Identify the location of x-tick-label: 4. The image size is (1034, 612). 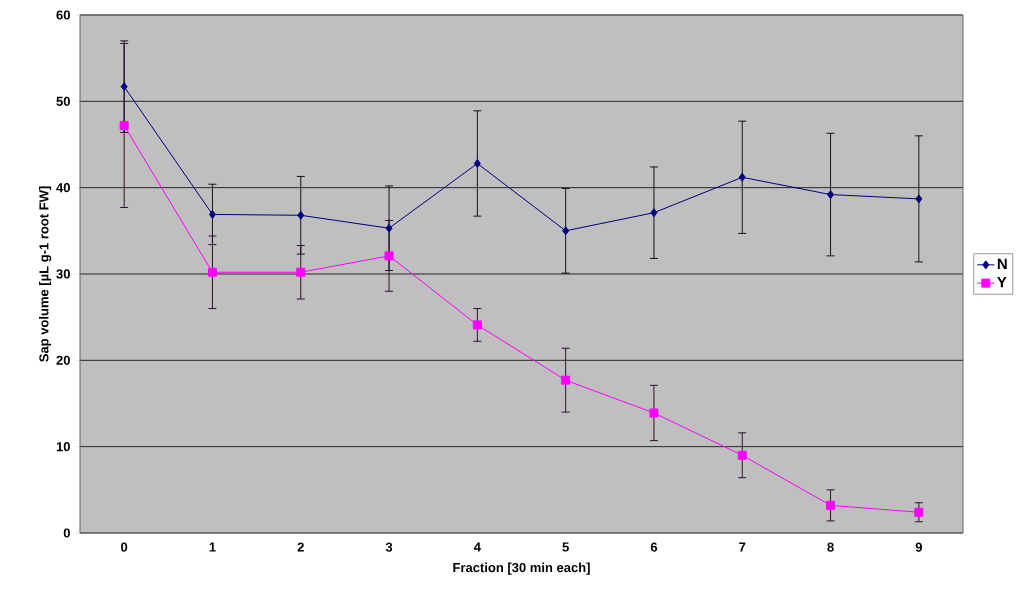
(477, 547).